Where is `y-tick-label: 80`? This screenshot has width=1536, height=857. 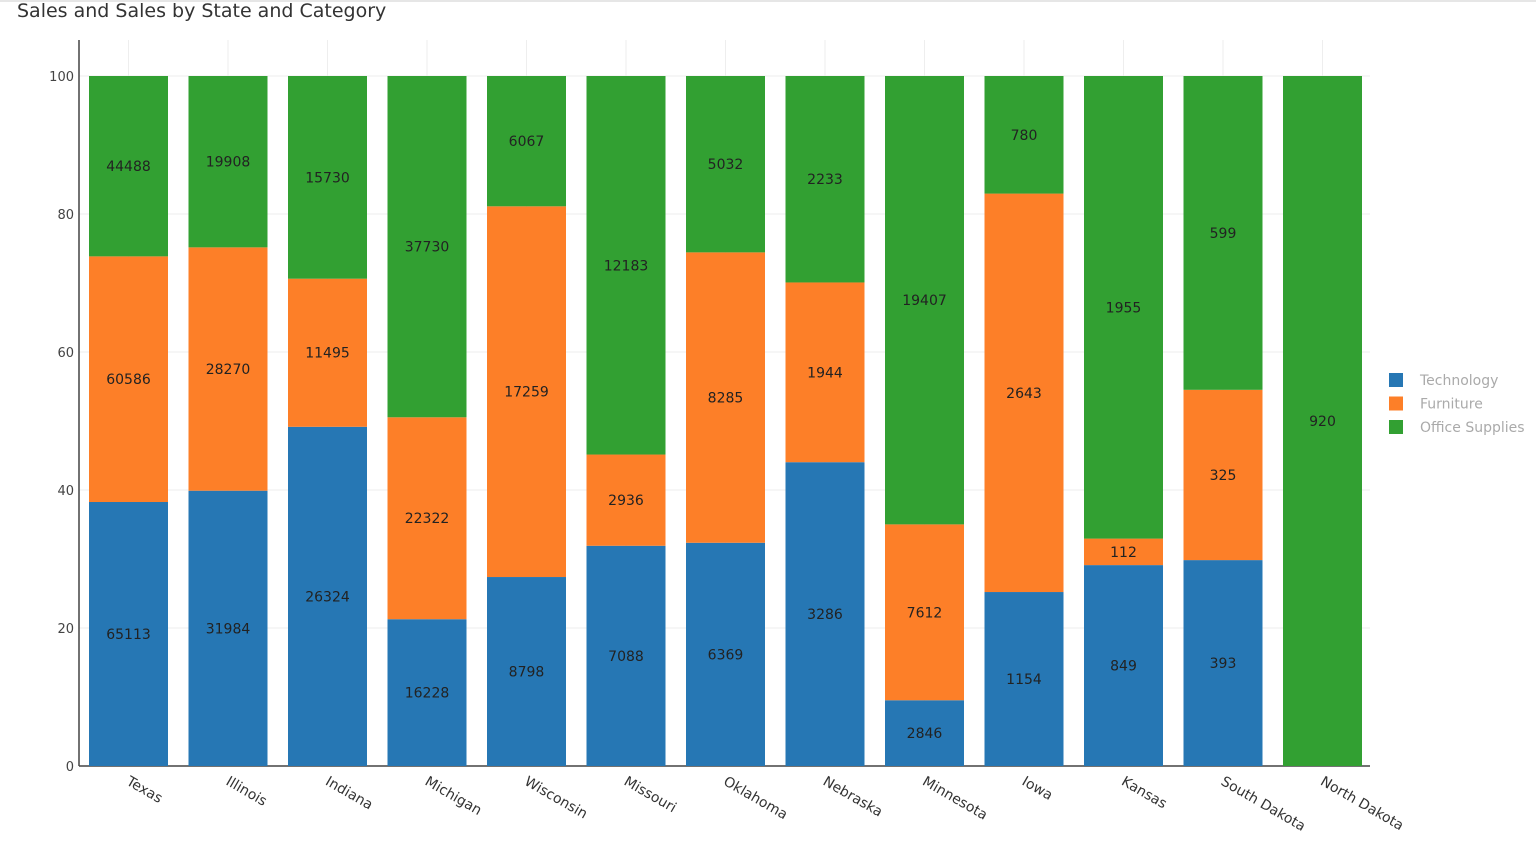 y-tick-label: 80 is located at coordinates (65, 215).